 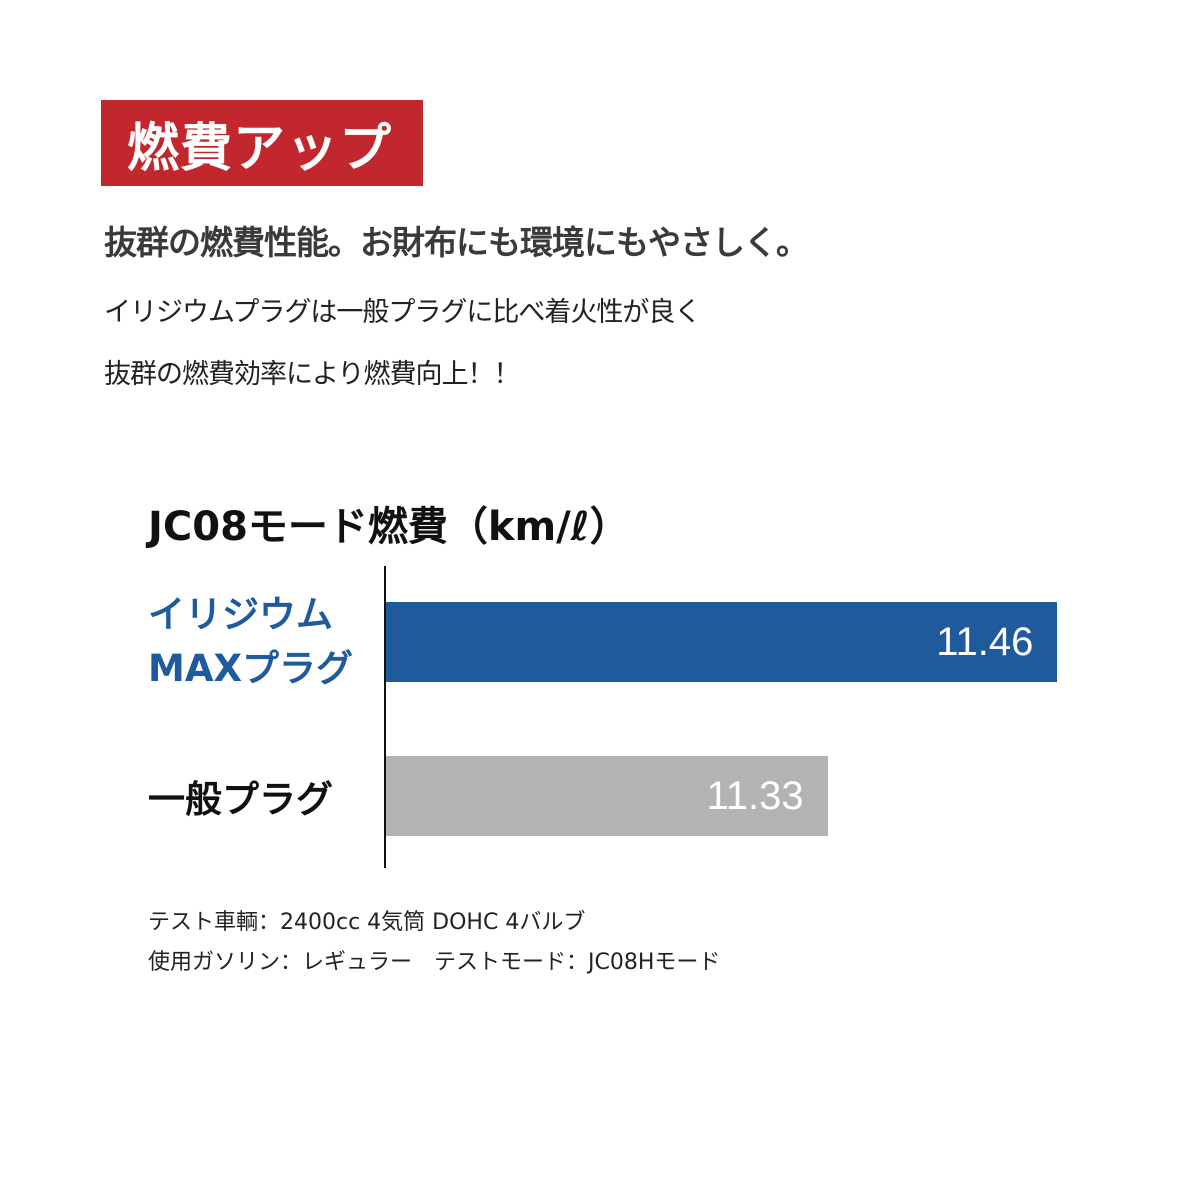 What do you see at coordinates (722, 642) in the screenshot?
I see `bar-iridium: 11.46` at bounding box center [722, 642].